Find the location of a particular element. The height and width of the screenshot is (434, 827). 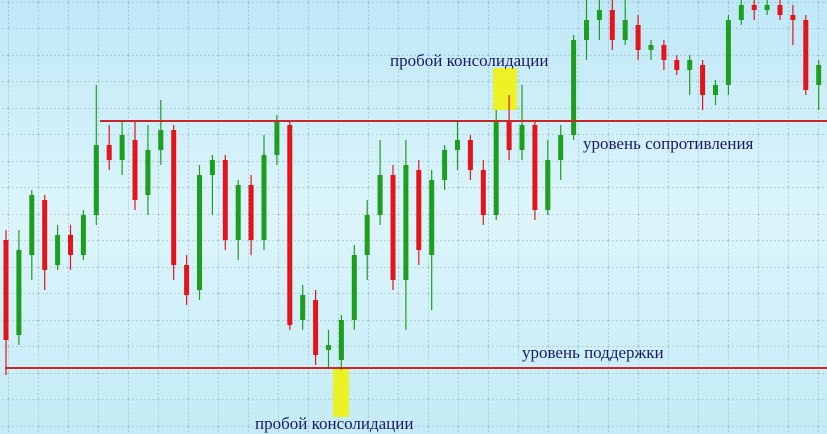

level-label: уровень поддержки is located at coordinates (593, 352).